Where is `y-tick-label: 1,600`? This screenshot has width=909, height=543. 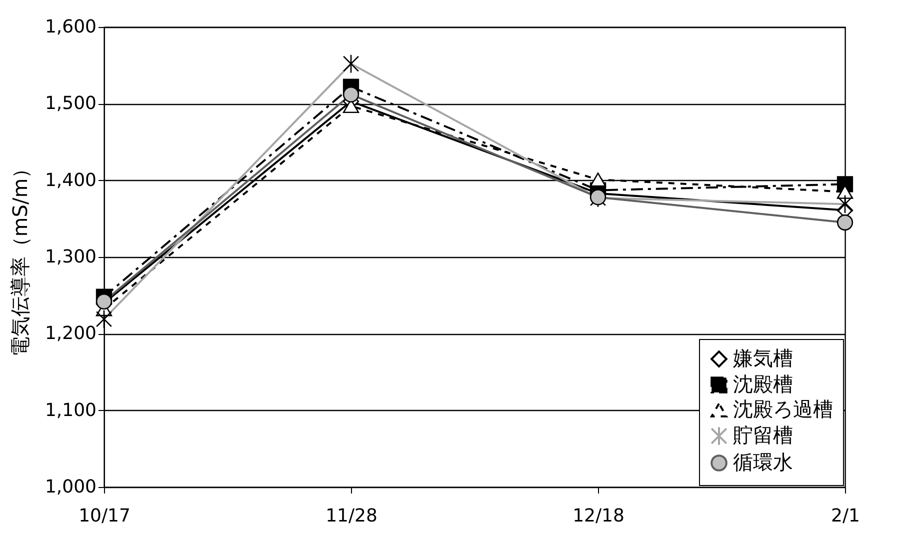 y-tick-label: 1,600 is located at coordinates (70, 27).